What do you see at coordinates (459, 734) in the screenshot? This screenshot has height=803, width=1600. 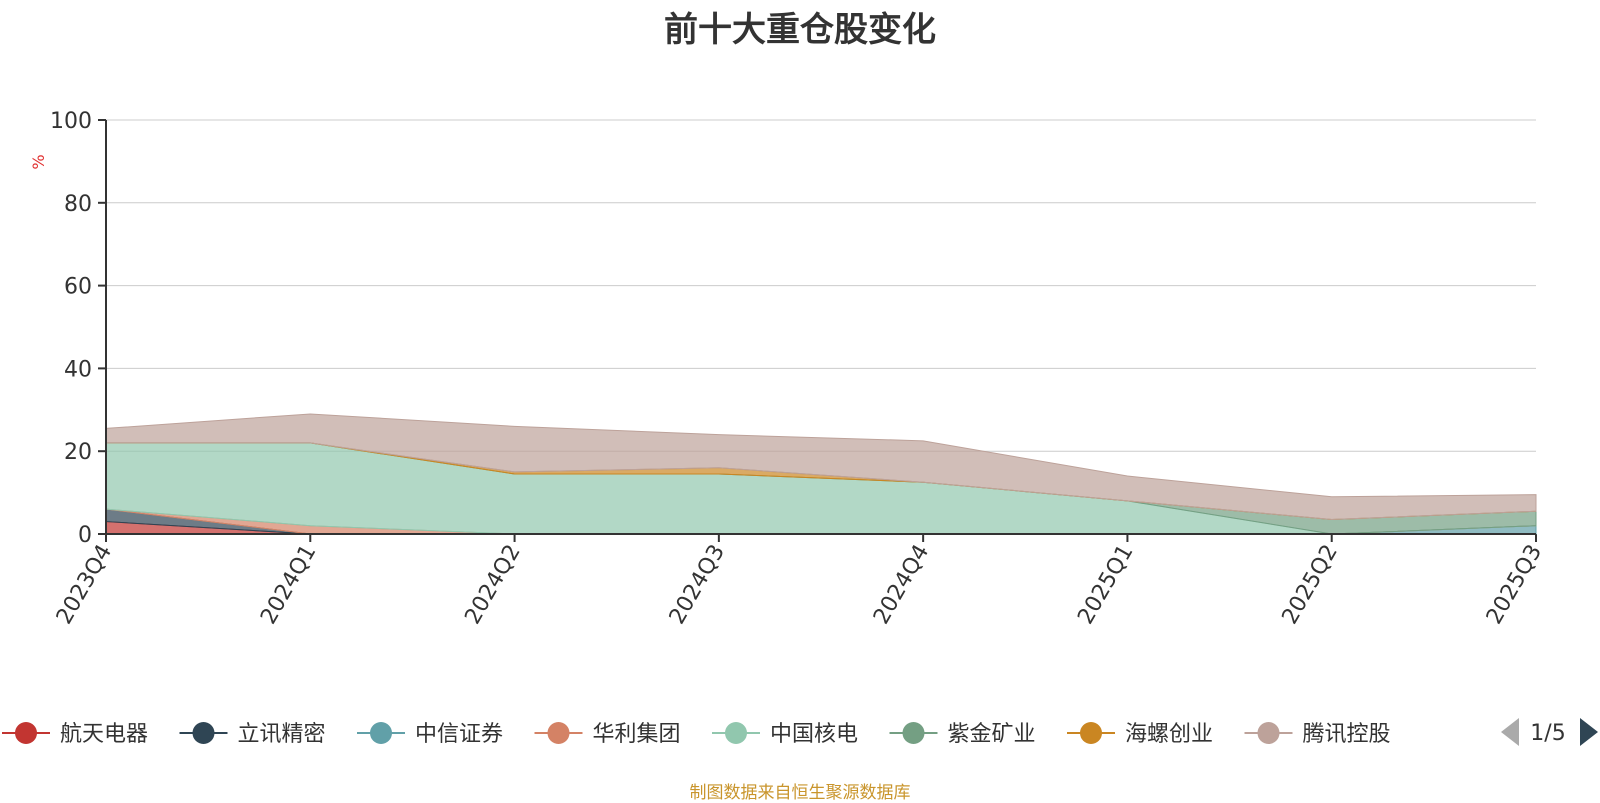 I see `legend-label: 中信证券` at bounding box center [459, 734].